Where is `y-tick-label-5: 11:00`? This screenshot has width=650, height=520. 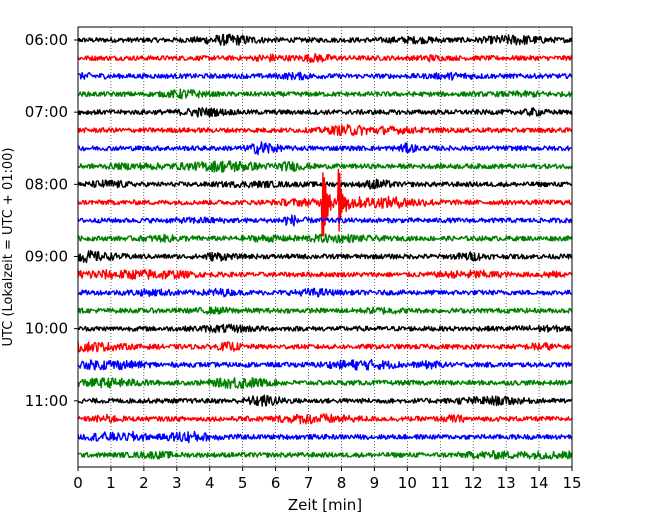 y-tick-label-5: 11:00 is located at coordinates (46, 401).